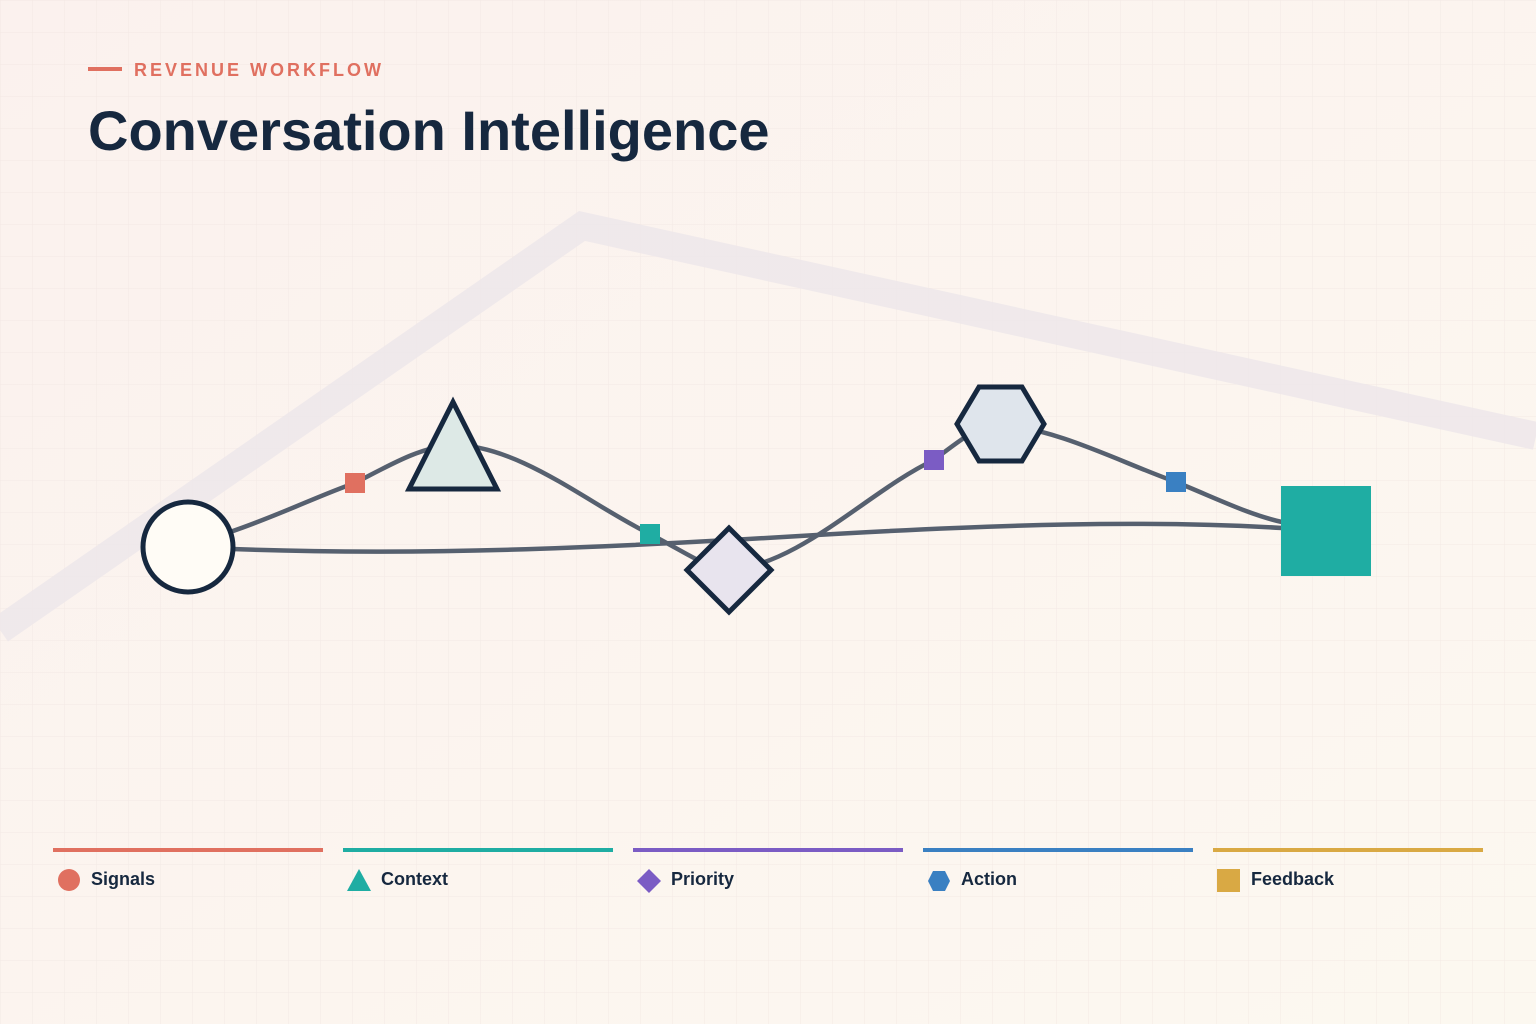 The width and height of the screenshot is (1536, 1024). Describe the element at coordinates (729, 570) in the screenshot. I see `priority-node` at that location.